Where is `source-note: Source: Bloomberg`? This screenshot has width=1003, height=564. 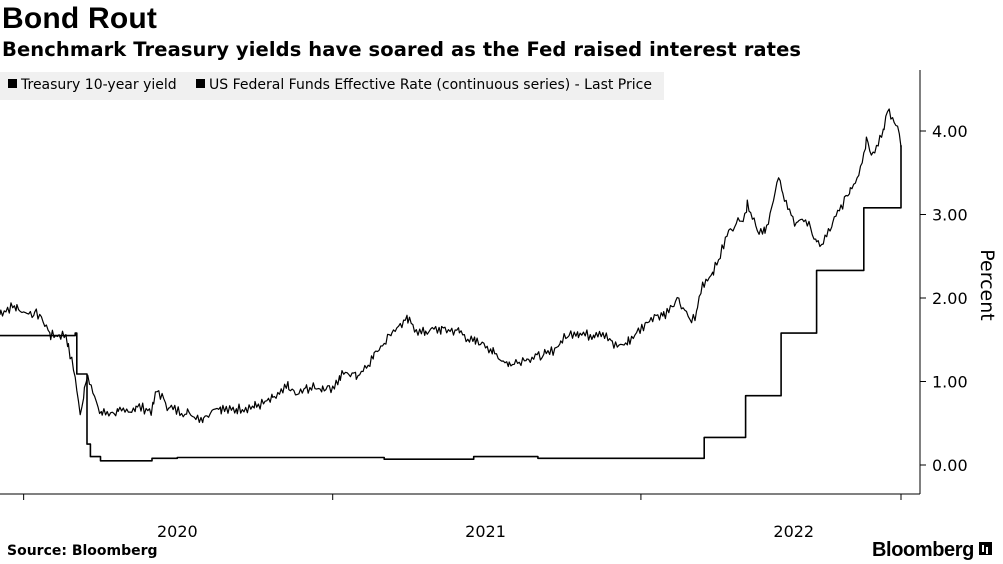
source-note: Source: Bloomberg is located at coordinates (82, 551).